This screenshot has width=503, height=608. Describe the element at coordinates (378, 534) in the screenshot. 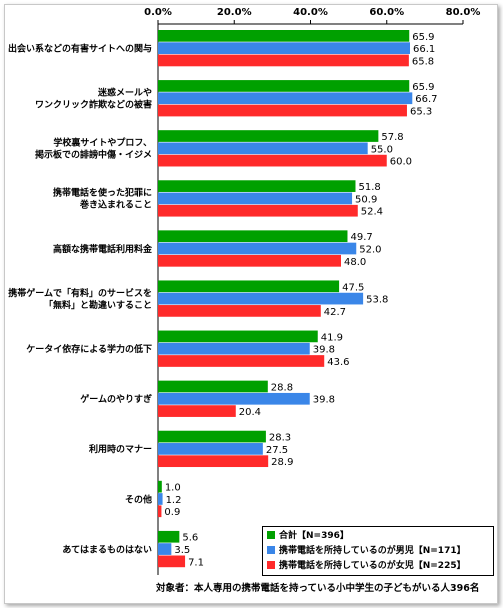

I see `legend-item-total: 合計【N=396】` at that location.